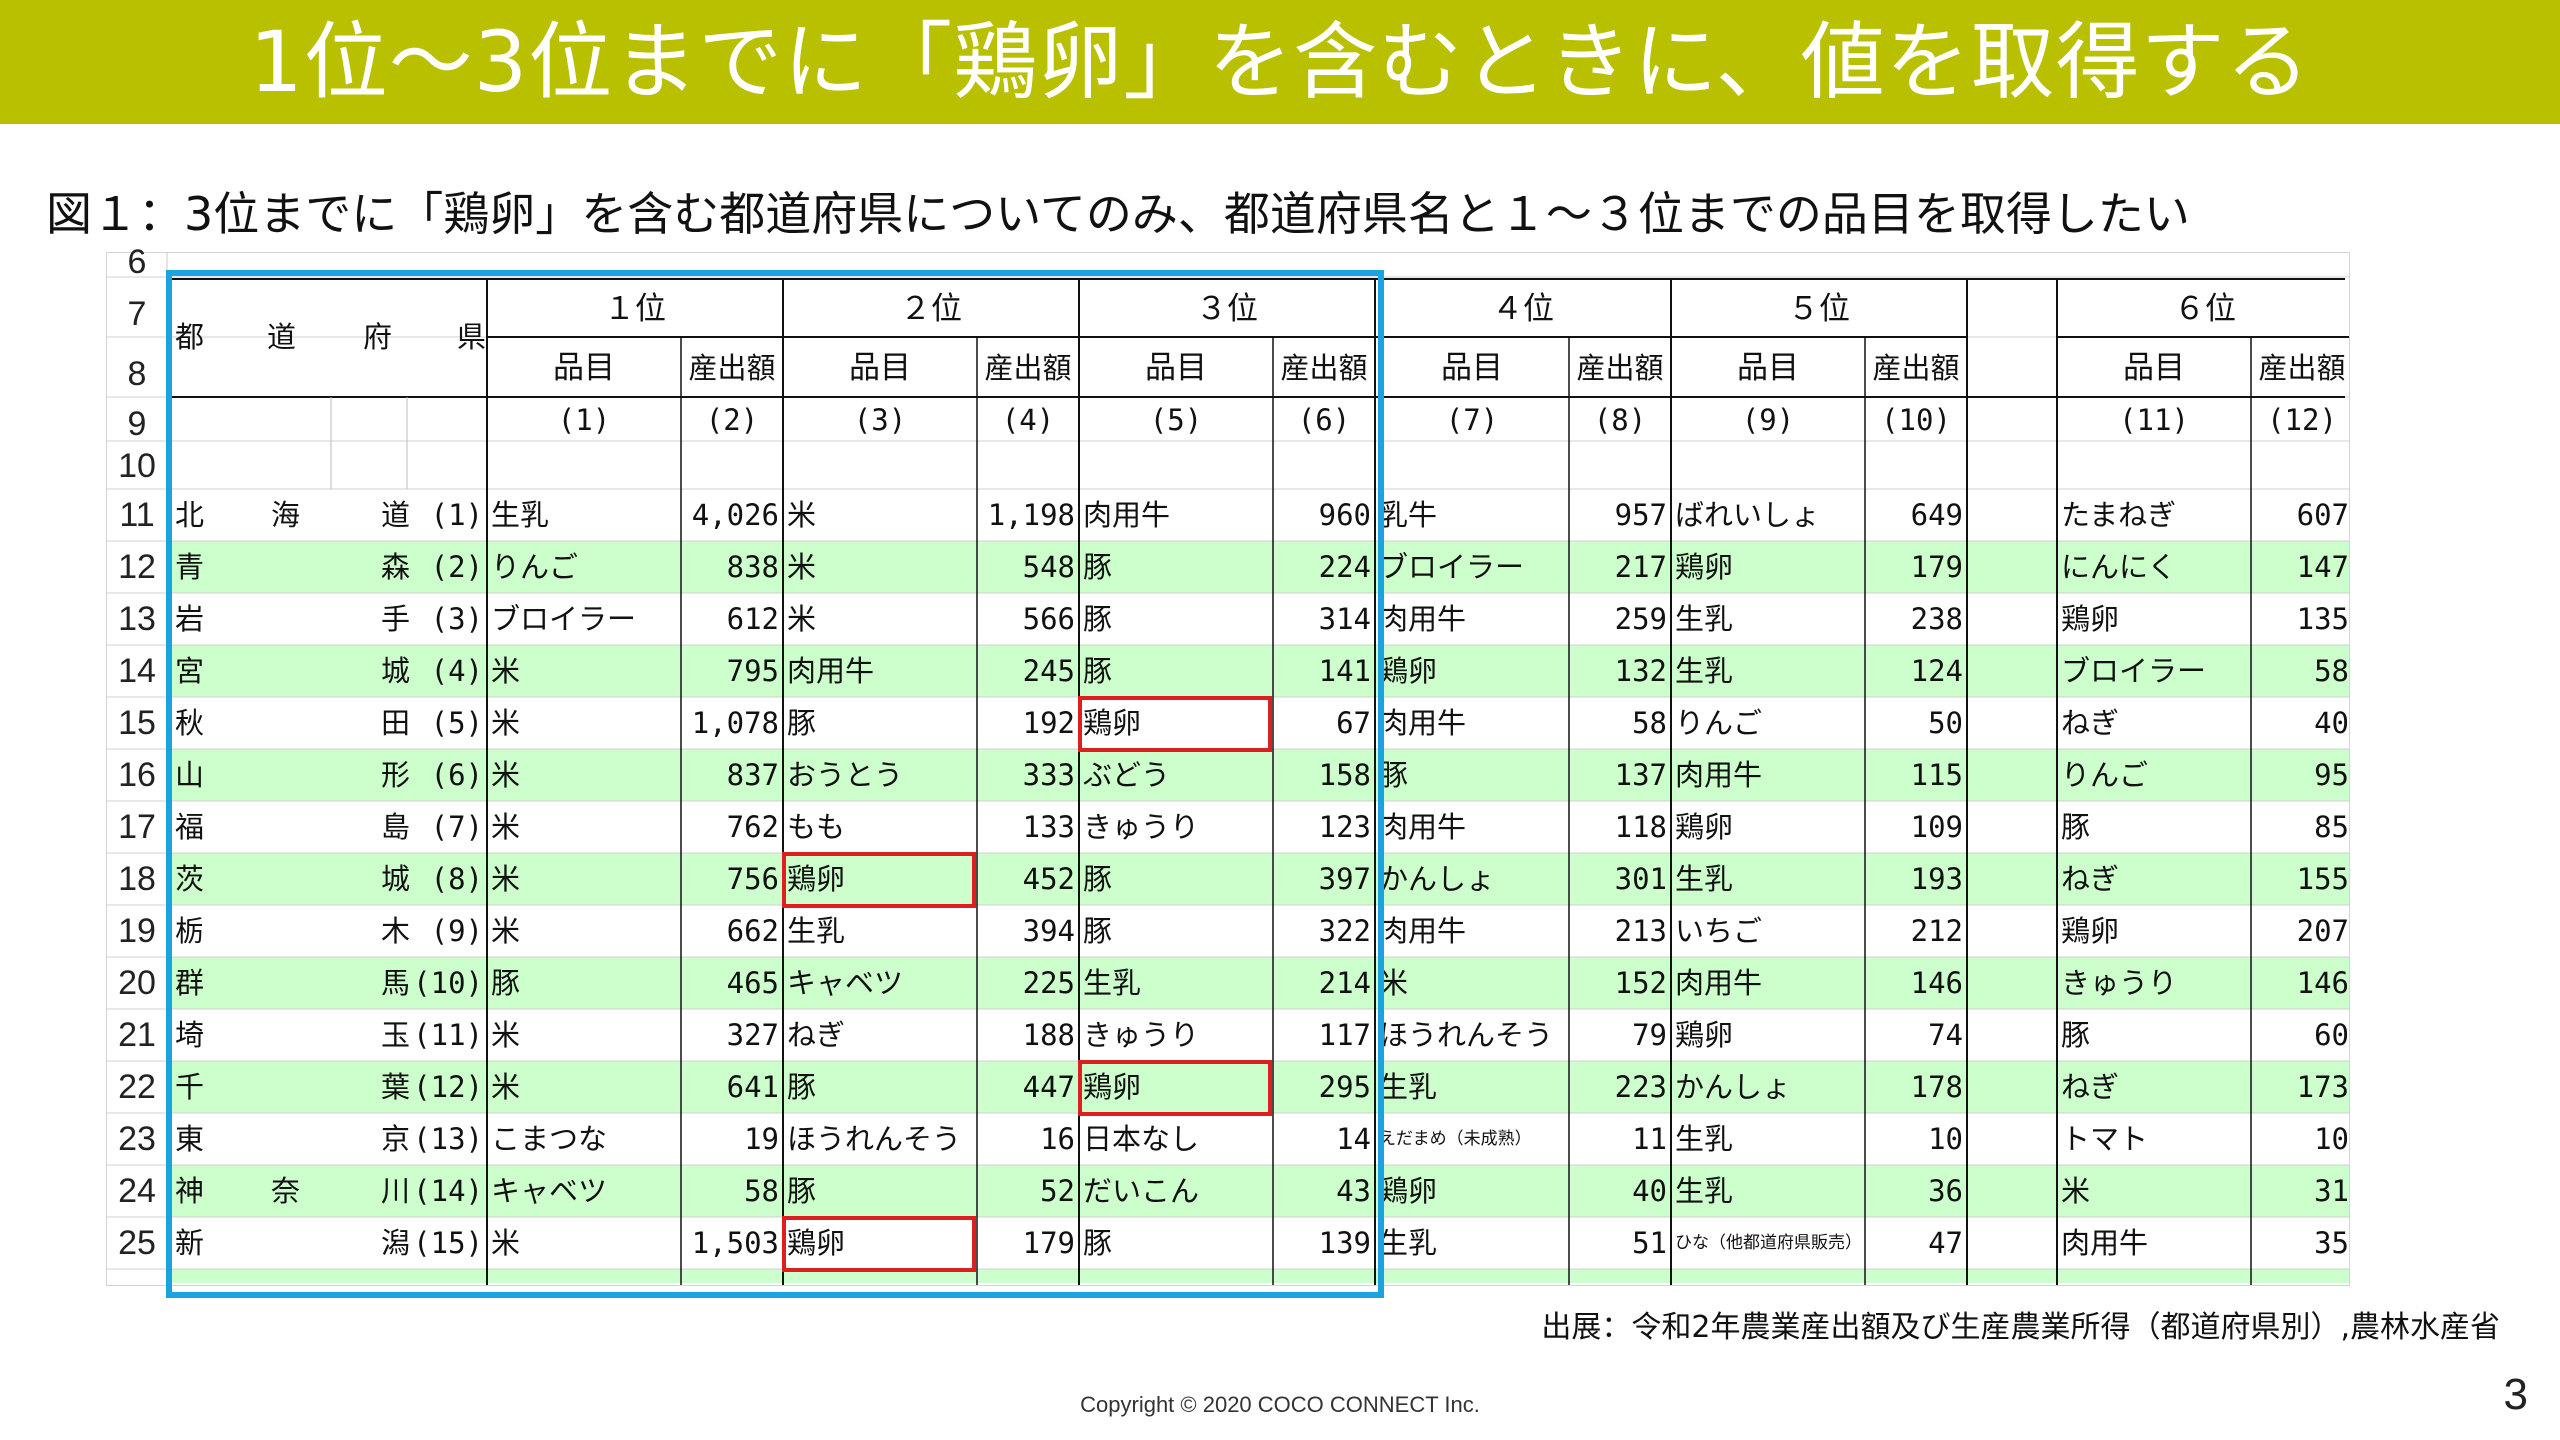 The image size is (2560, 1440). What do you see at coordinates (286, 515) in the screenshot?
I see `prefecture-char: 海` at bounding box center [286, 515].